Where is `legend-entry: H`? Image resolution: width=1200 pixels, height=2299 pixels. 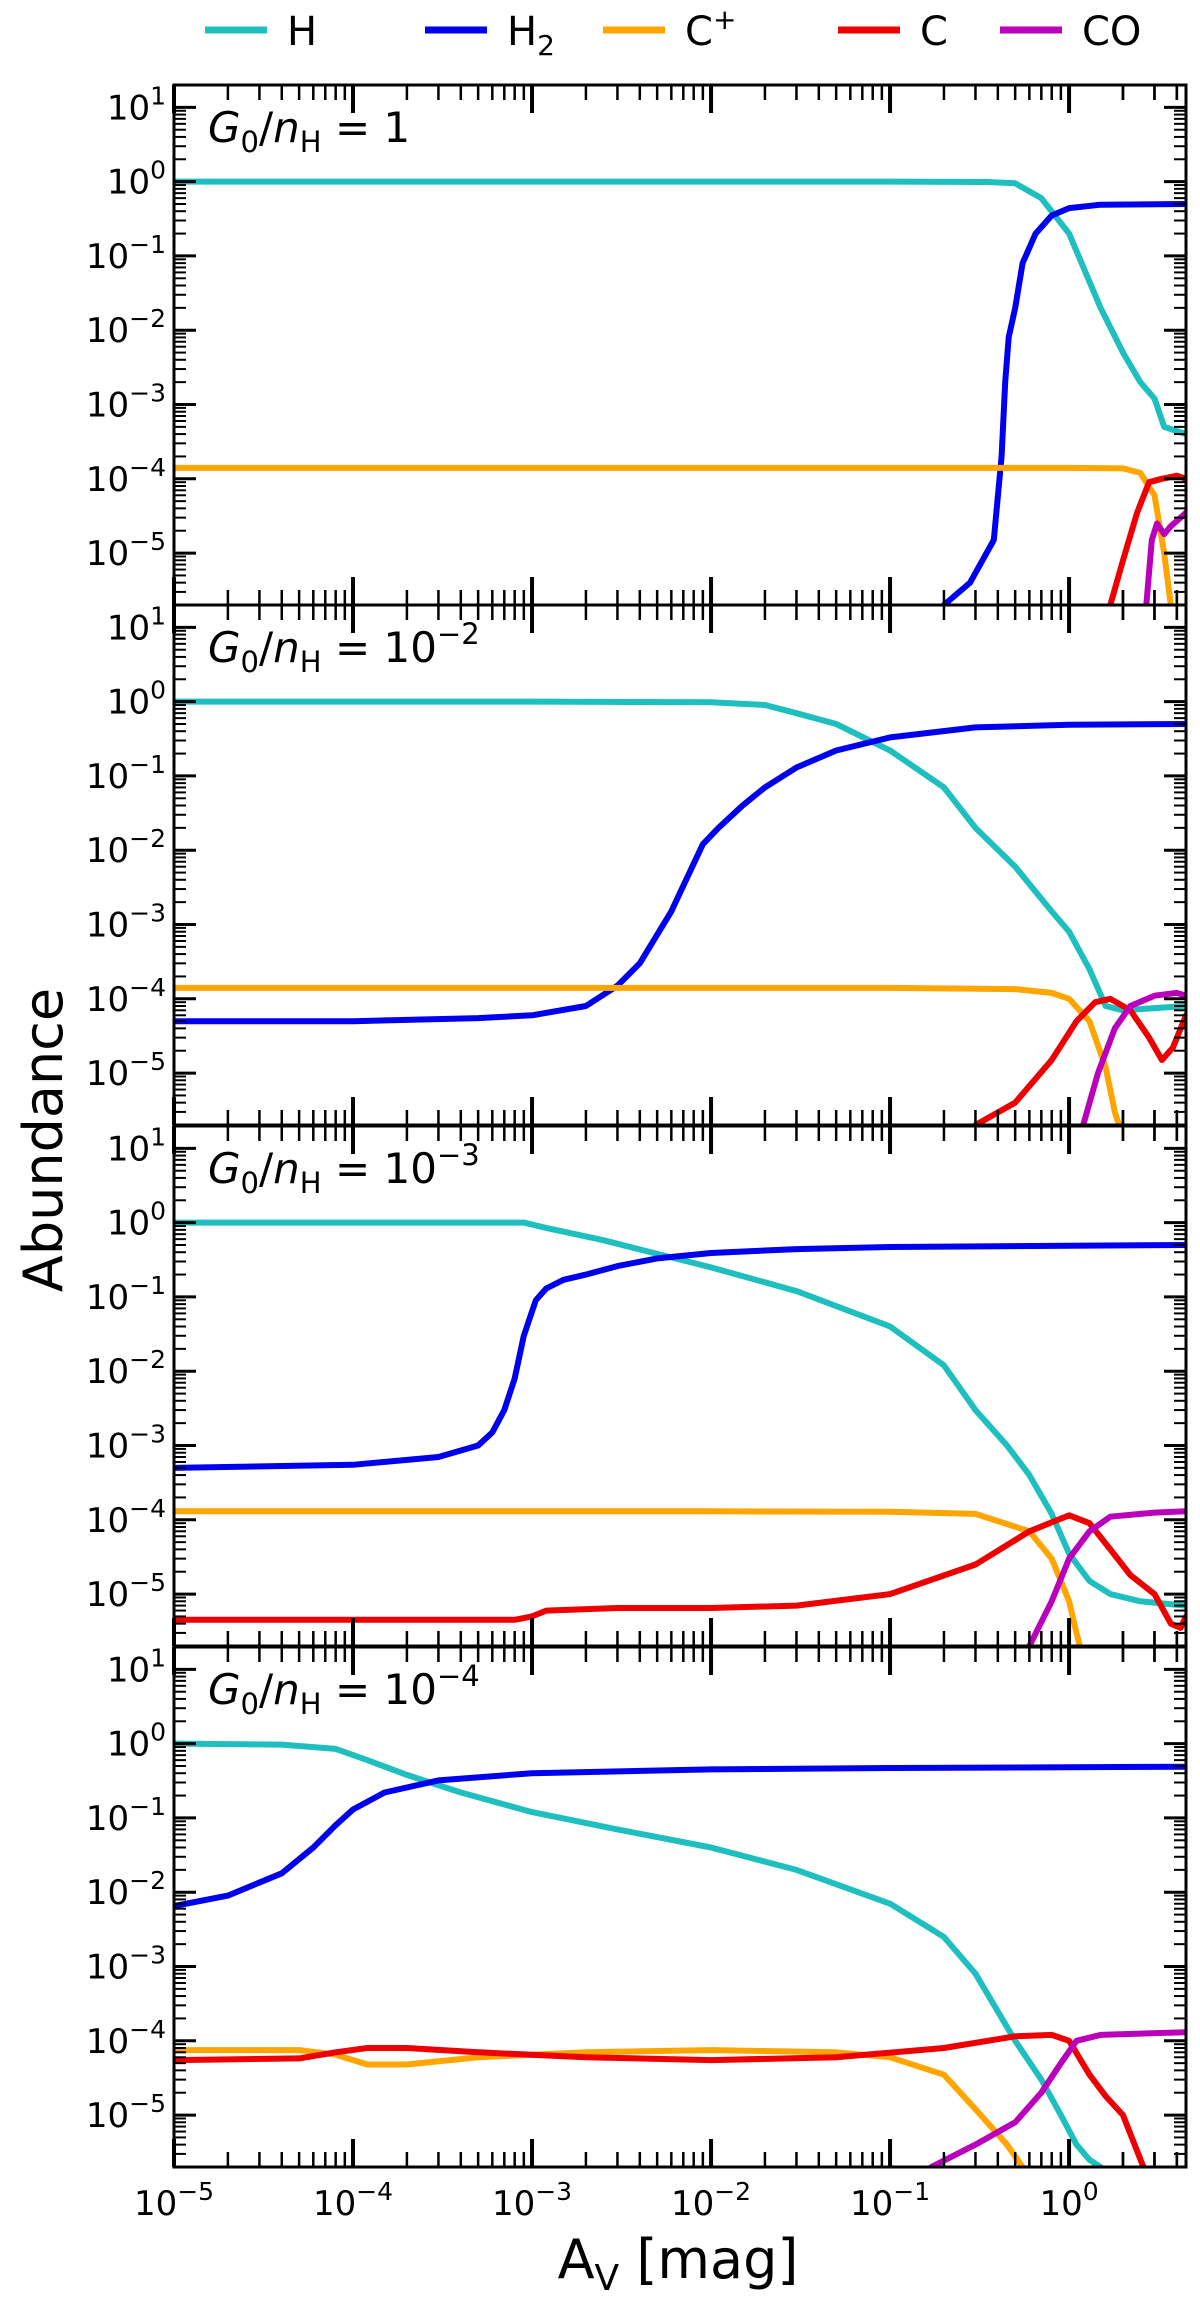 legend-entry: H is located at coordinates (261, 32).